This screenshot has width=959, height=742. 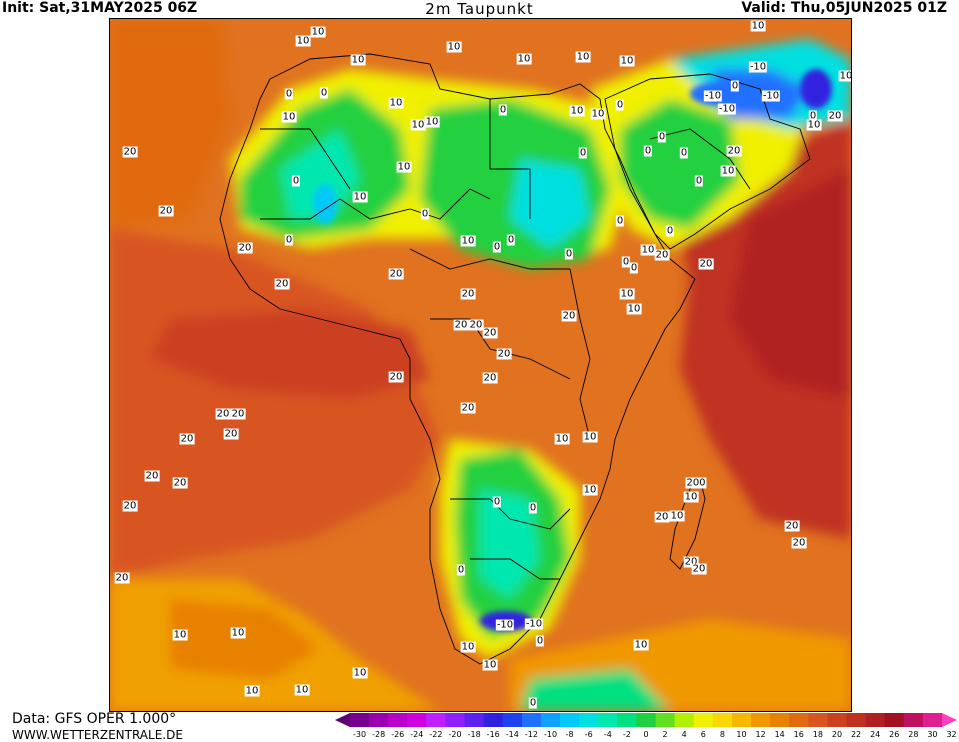 What do you see at coordinates (100, 8) in the screenshot?
I see `init-time: Init: Sat,31MAY2025 06Z` at bounding box center [100, 8].